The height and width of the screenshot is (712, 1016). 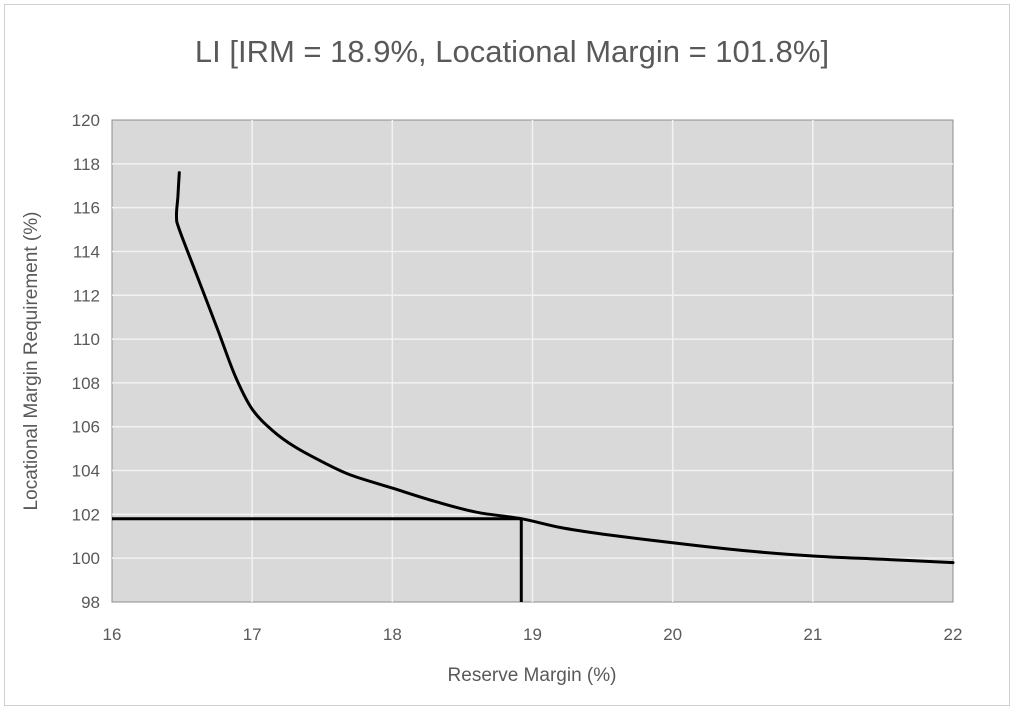 What do you see at coordinates (31, 361) in the screenshot?
I see `y-axis-title: Locational Margin Requirement (%)` at bounding box center [31, 361].